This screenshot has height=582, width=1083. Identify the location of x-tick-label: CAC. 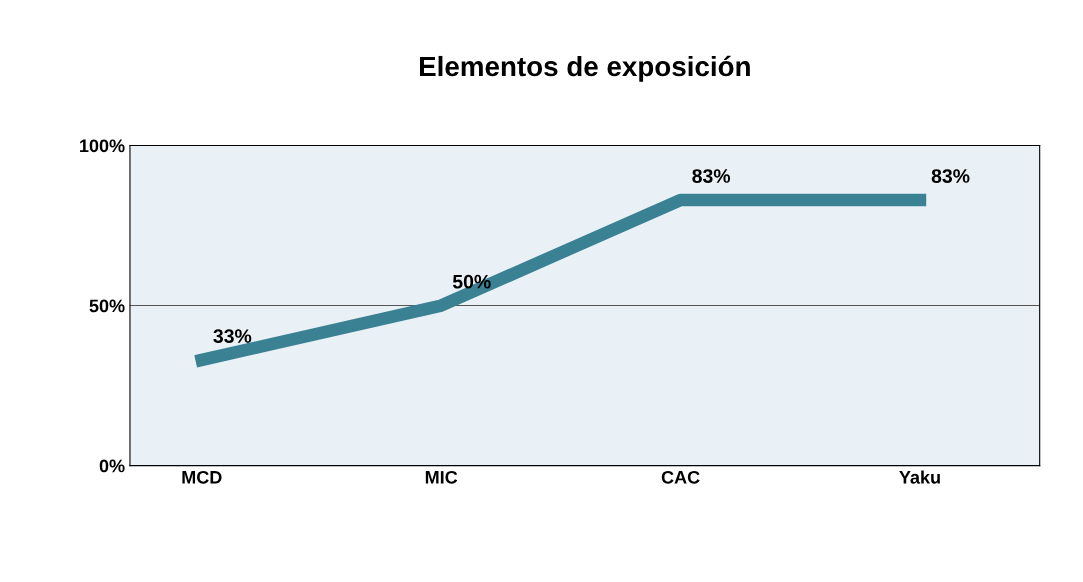
(680, 477).